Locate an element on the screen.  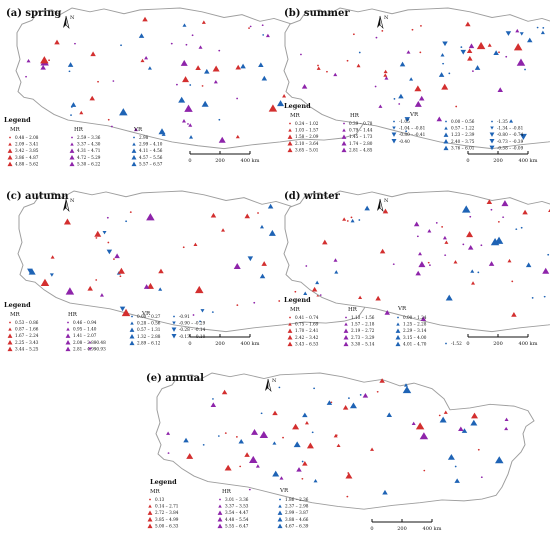
north-label: N is located at coordinates (386, 201).